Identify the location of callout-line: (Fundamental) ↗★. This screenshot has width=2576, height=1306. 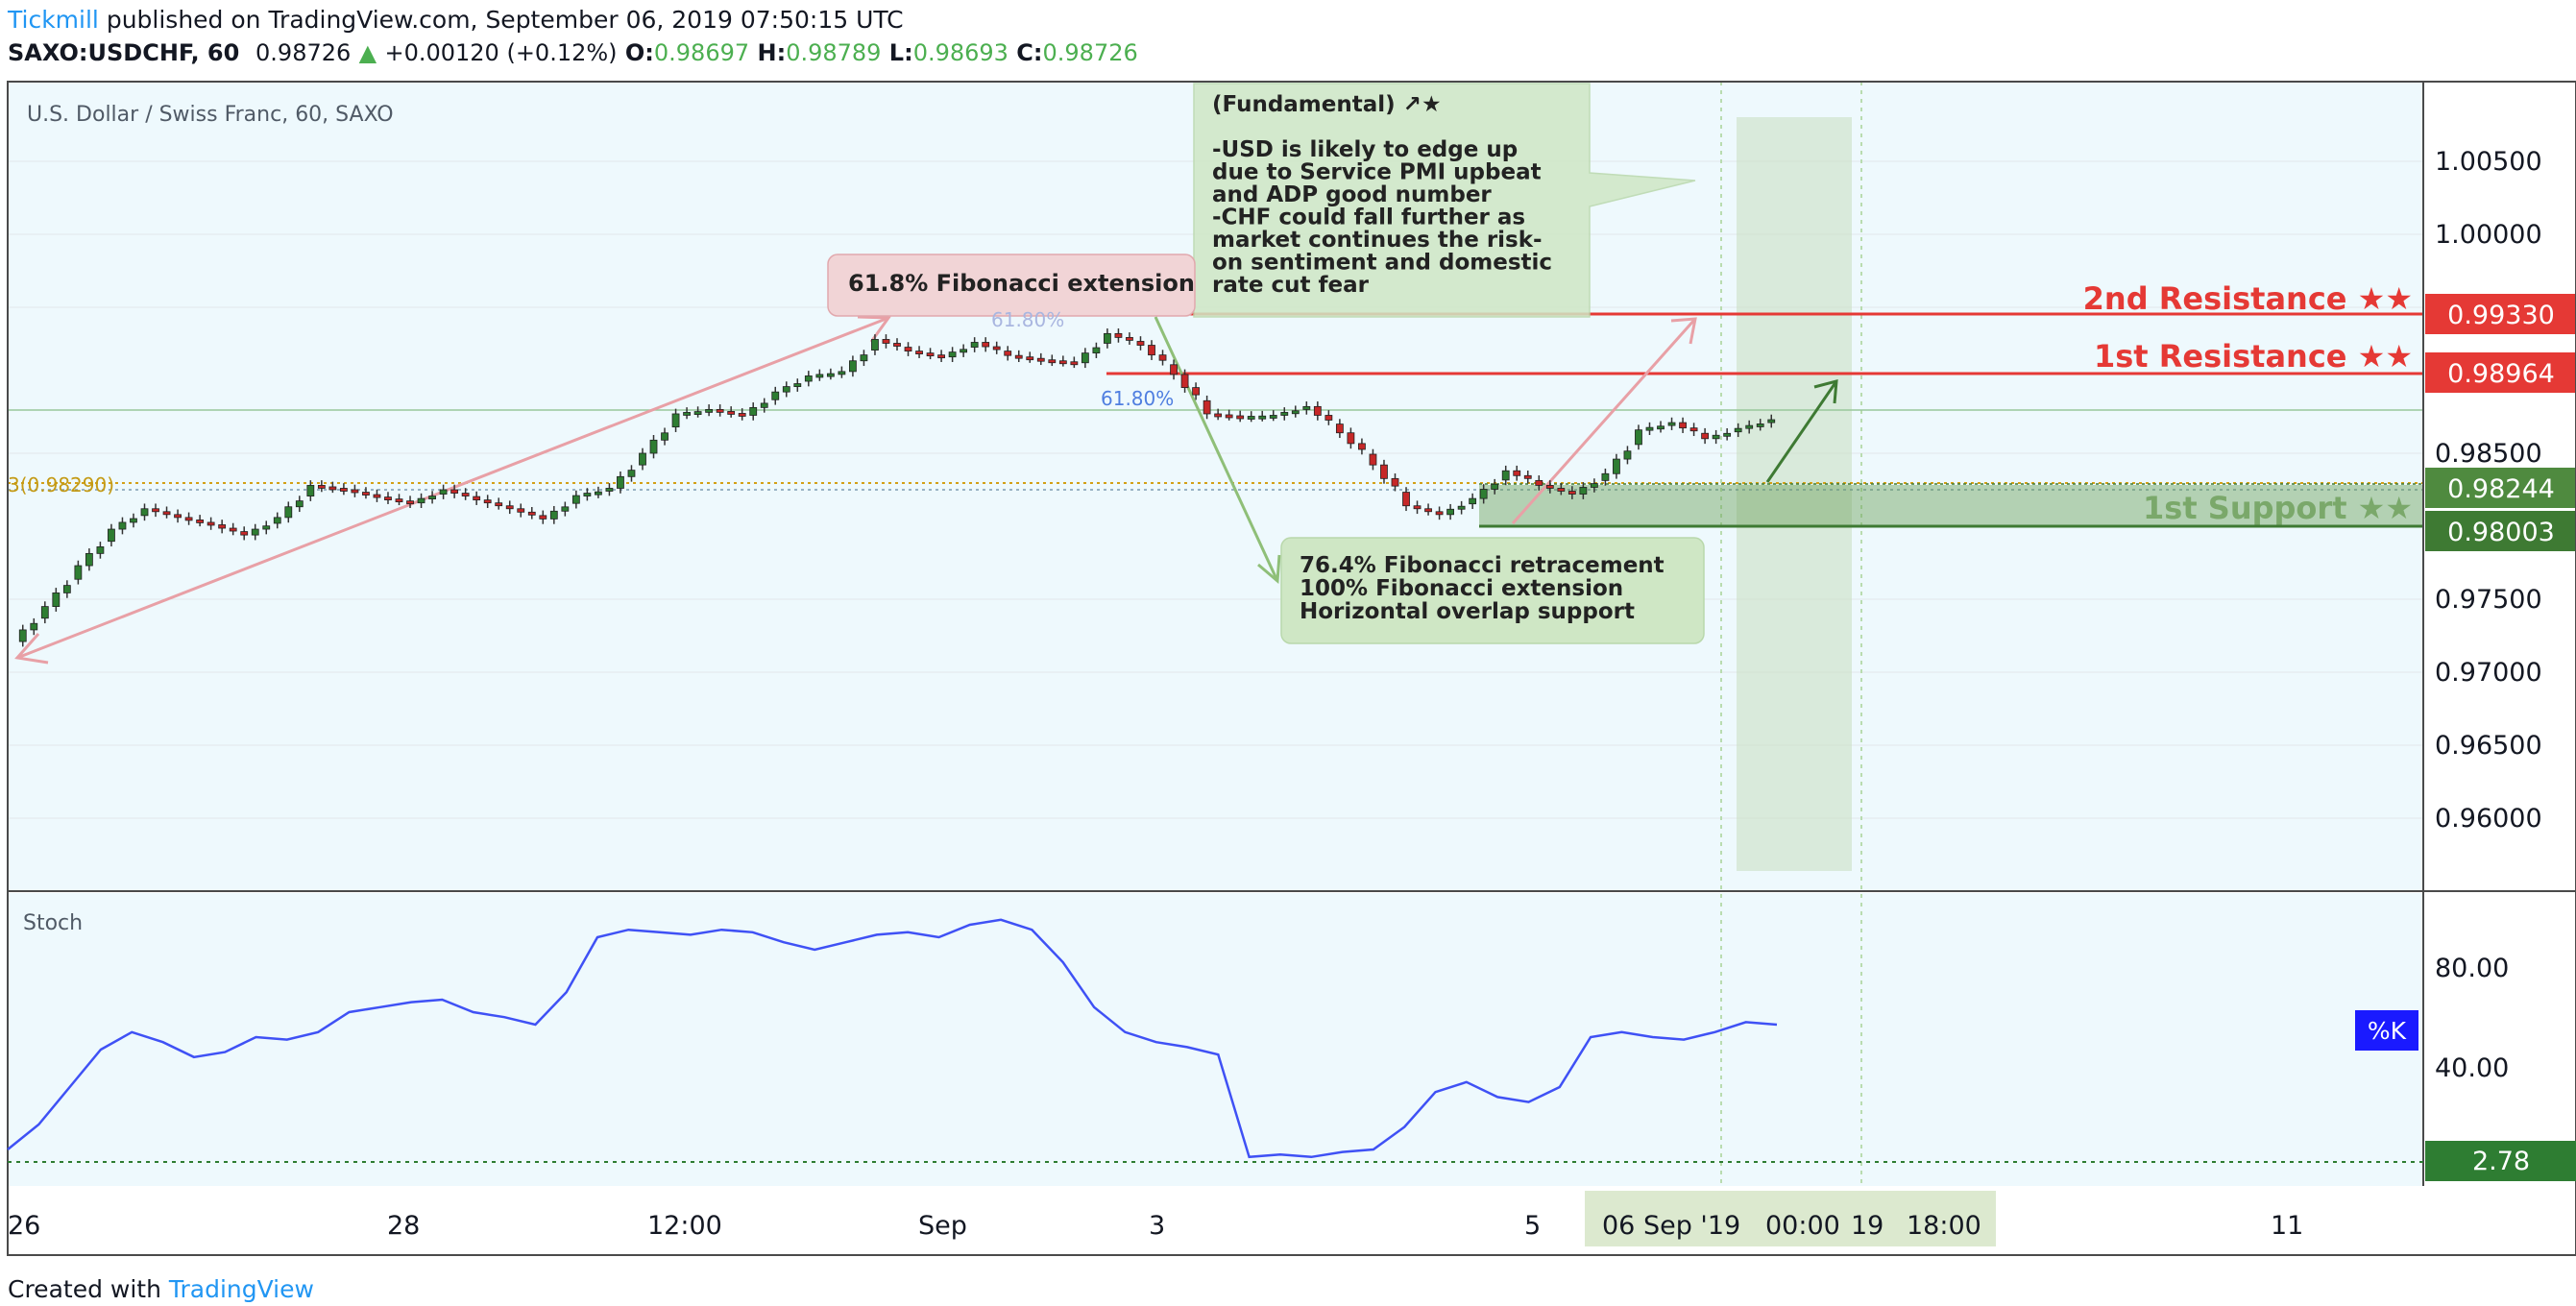
(1327, 105).